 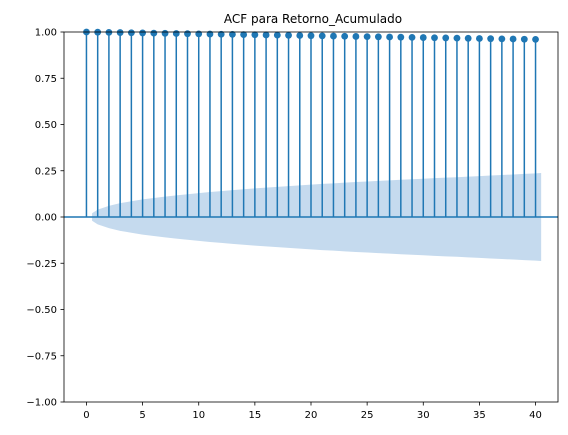 I want to click on x-tick-label-5: 5, so click(x=142, y=415).